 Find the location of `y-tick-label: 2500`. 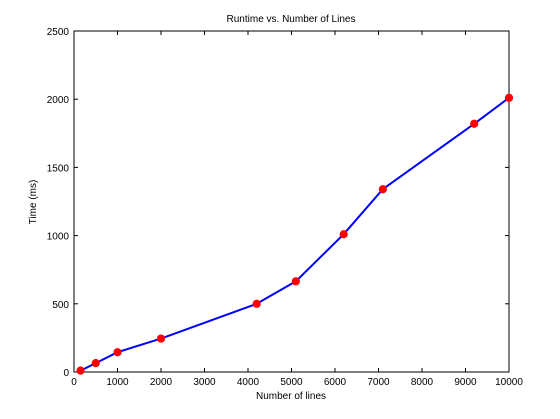

y-tick-label: 2500 is located at coordinates (58, 32).